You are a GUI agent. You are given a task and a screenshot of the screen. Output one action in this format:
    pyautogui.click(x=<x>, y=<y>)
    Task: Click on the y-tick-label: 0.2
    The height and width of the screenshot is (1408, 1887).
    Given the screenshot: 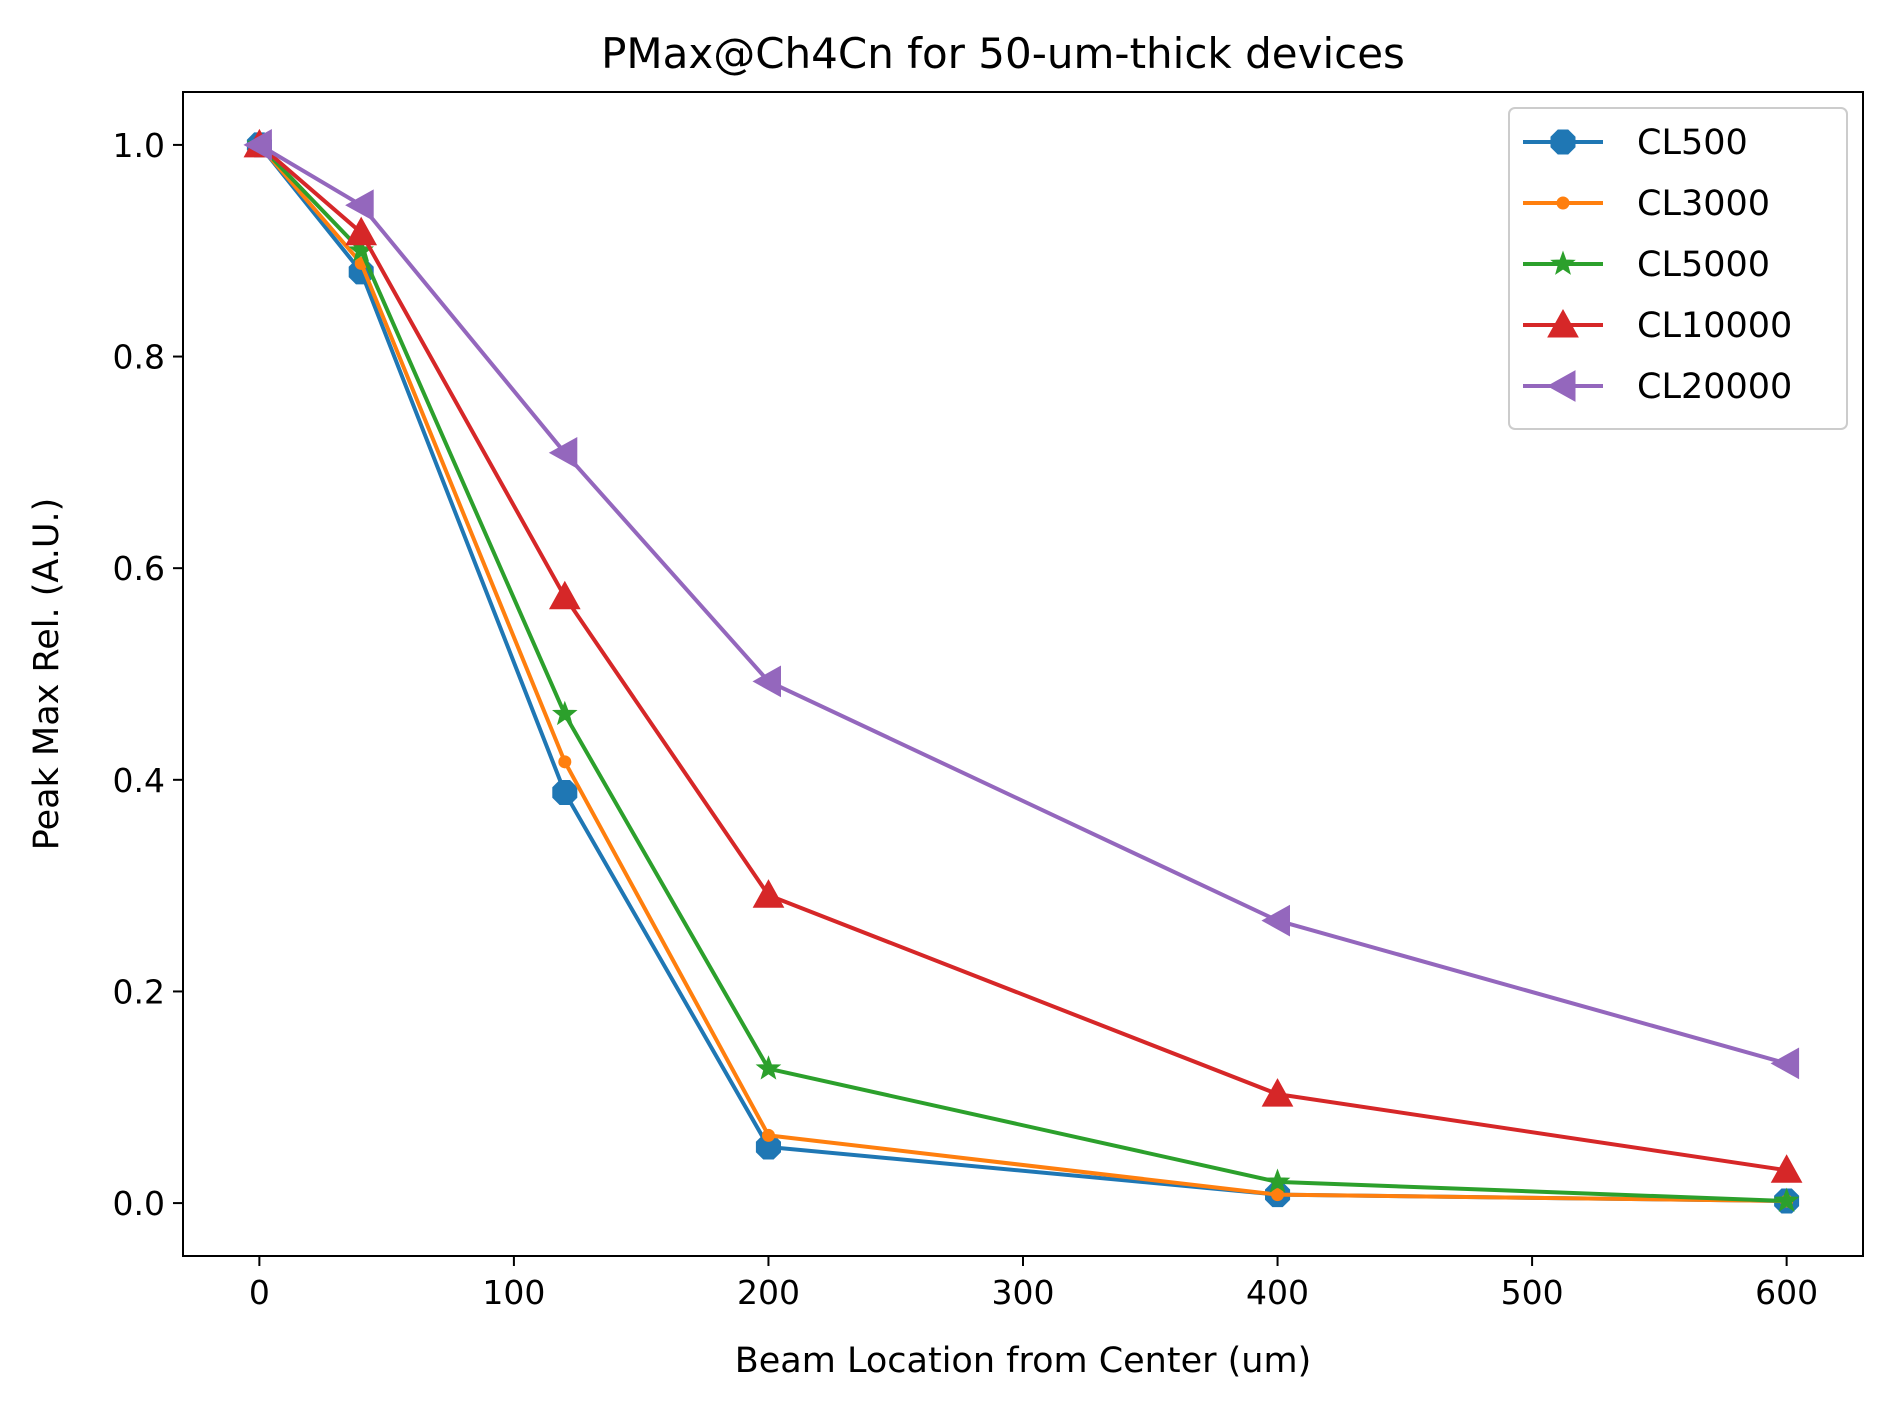 What is the action you would take?
    pyautogui.click(x=139, y=991)
    